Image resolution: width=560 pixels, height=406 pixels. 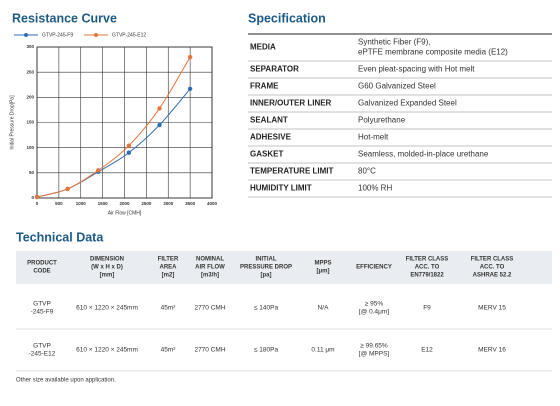 I want to click on table-cell: 2770 CMH, so click(x=209, y=350).